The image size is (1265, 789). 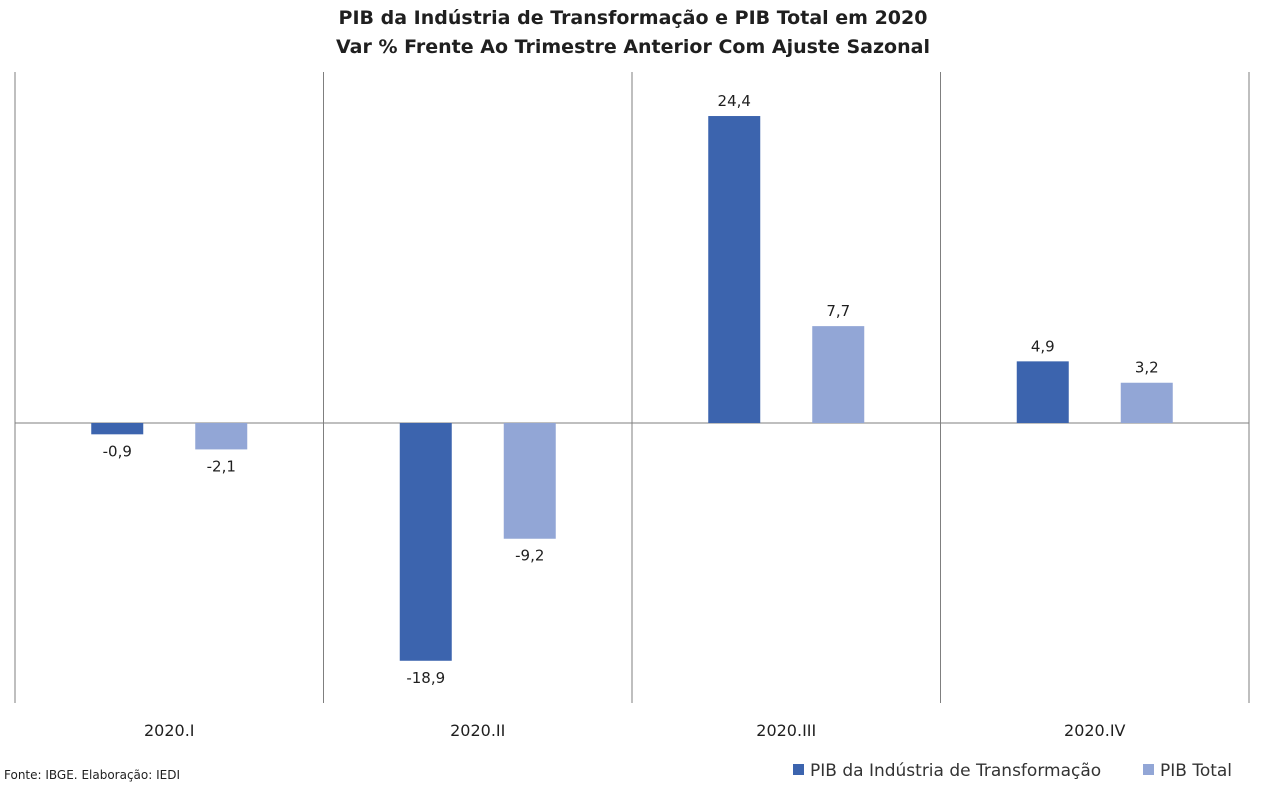 What do you see at coordinates (117, 451) in the screenshot?
I see `data-label: -0,9` at bounding box center [117, 451].